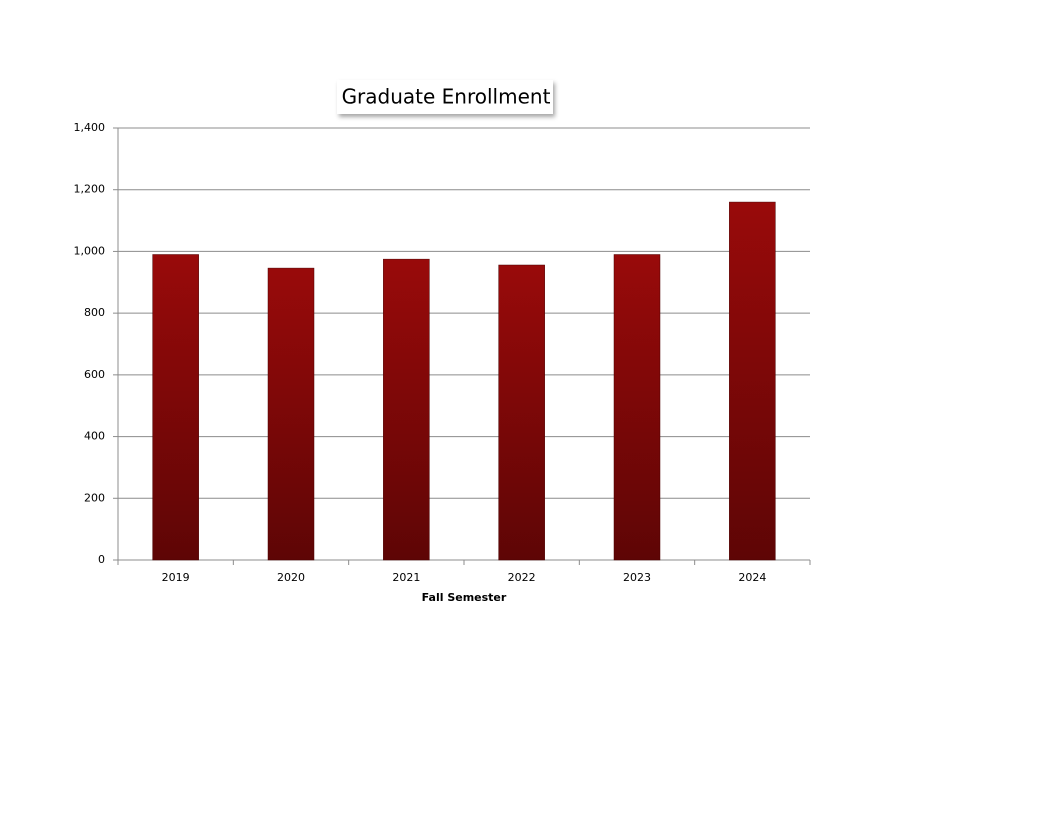 The height and width of the screenshot is (816, 1056). What do you see at coordinates (90, 250) in the screenshot?
I see `y-tick-label: 1,000` at bounding box center [90, 250].